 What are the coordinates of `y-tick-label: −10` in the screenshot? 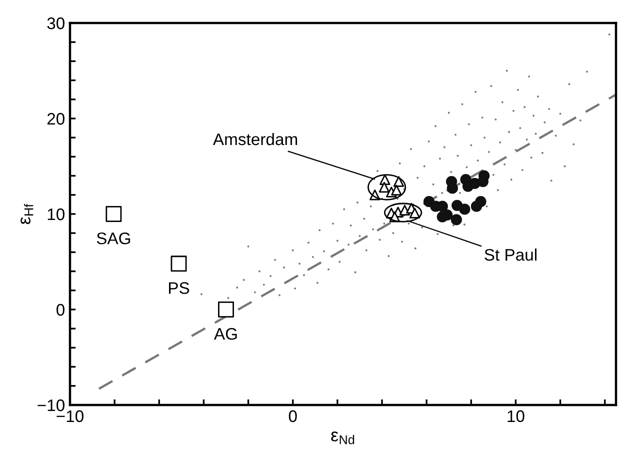 It's located at (51, 405).